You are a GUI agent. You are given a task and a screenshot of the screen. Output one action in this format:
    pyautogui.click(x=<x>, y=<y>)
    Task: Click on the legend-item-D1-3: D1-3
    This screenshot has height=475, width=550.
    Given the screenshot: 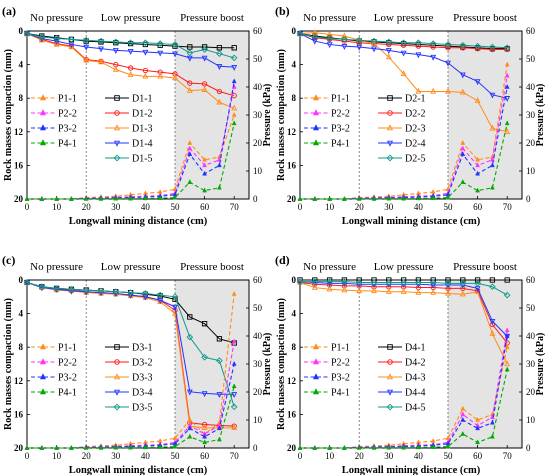 What is the action you would take?
    pyautogui.click(x=129, y=129)
    